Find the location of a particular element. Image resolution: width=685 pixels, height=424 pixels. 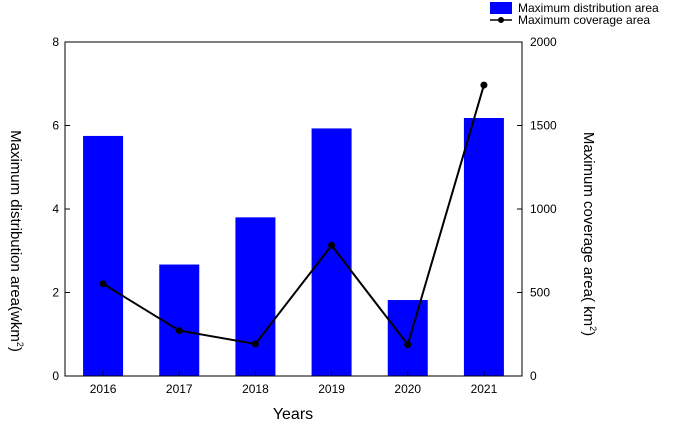

left-tick-label: 2 is located at coordinates (55, 293).